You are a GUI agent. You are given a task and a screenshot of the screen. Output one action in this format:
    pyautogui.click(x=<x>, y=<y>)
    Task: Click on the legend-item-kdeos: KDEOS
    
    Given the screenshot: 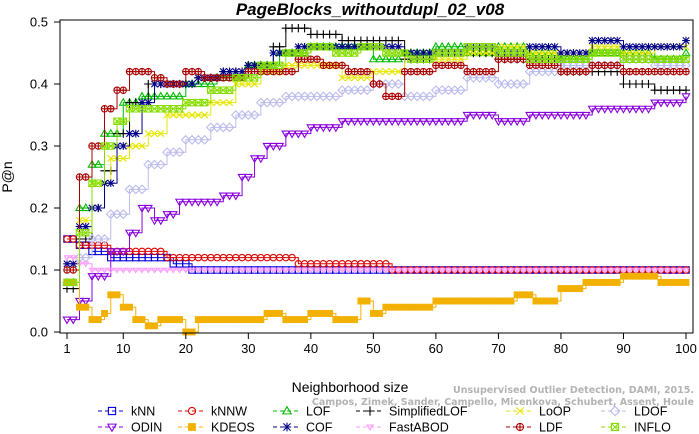 What is the action you would take?
    pyautogui.click(x=216, y=427)
    